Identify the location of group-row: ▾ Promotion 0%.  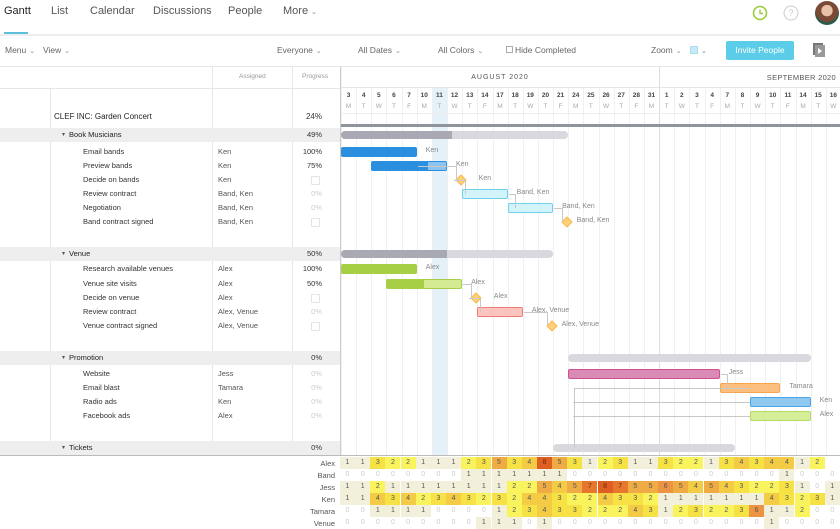
(170, 358).